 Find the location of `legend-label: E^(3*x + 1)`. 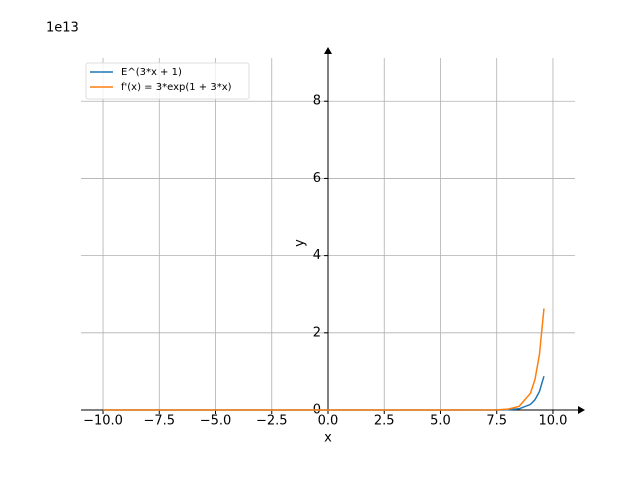

legend-label: E^(3*x + 1) is located at coordinates (151, 72).